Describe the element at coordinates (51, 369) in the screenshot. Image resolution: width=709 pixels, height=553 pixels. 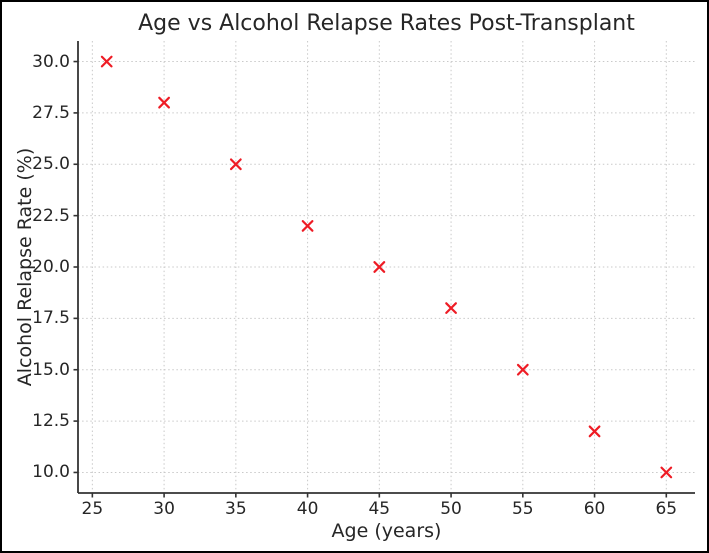
I see `y-tick-label: 15.0` at that location.